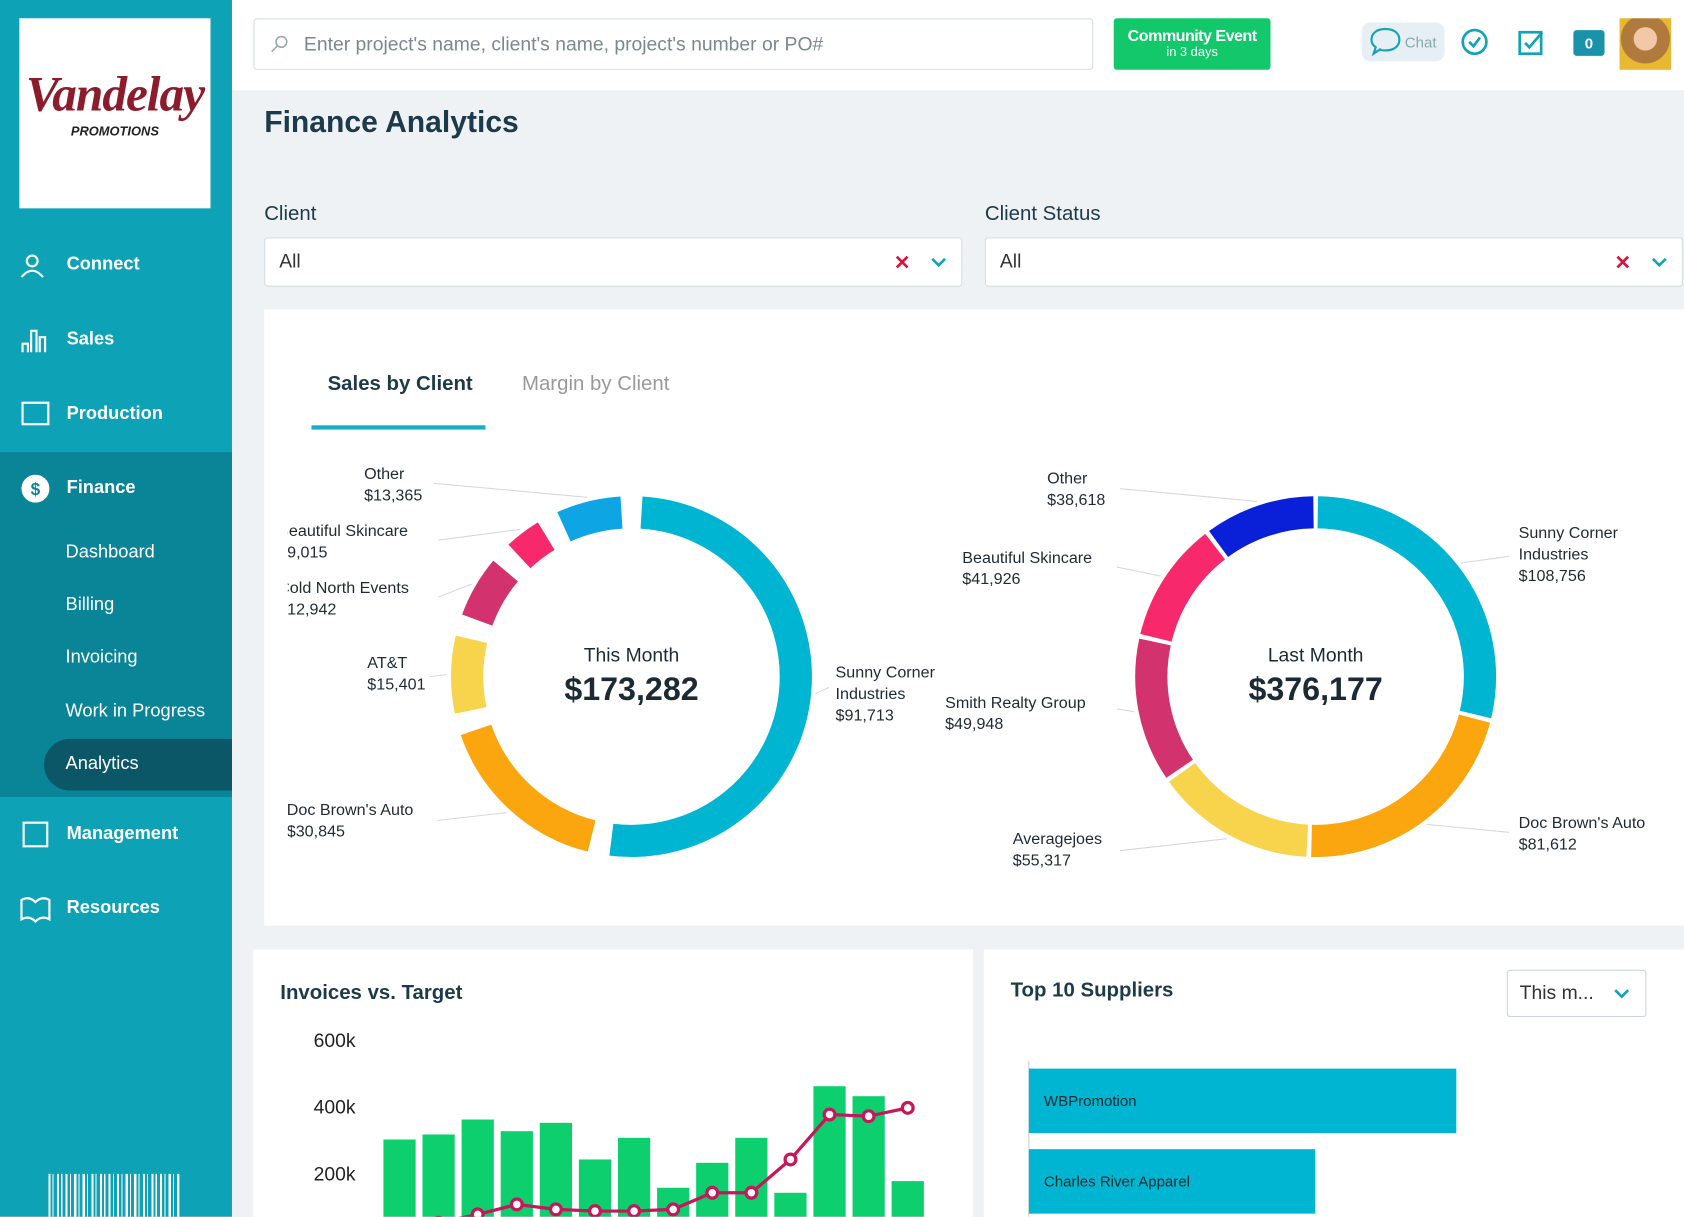 This screenshot has height=1217, width=1684. What do you see at coordinates (114, 413) in the screenshot?
I see `nav-item: Production` at bounding box center [114, 413].